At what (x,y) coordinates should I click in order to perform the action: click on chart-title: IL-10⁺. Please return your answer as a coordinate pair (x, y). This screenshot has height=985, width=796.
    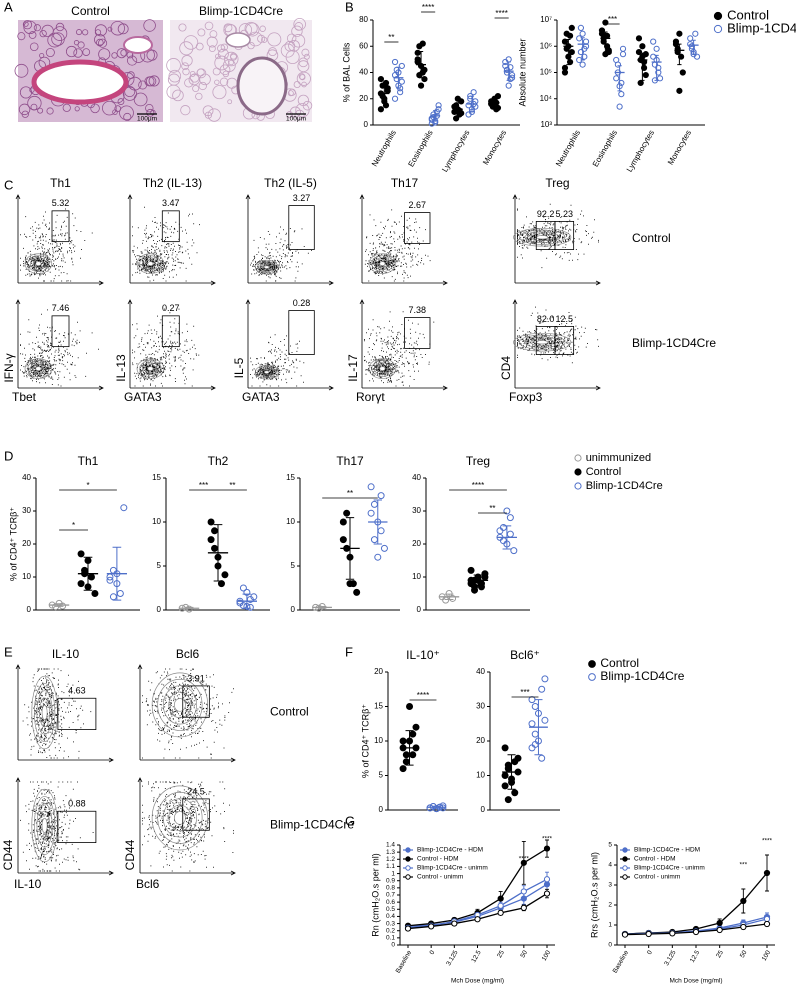
    Looking at the image, I should click on (423, 655).